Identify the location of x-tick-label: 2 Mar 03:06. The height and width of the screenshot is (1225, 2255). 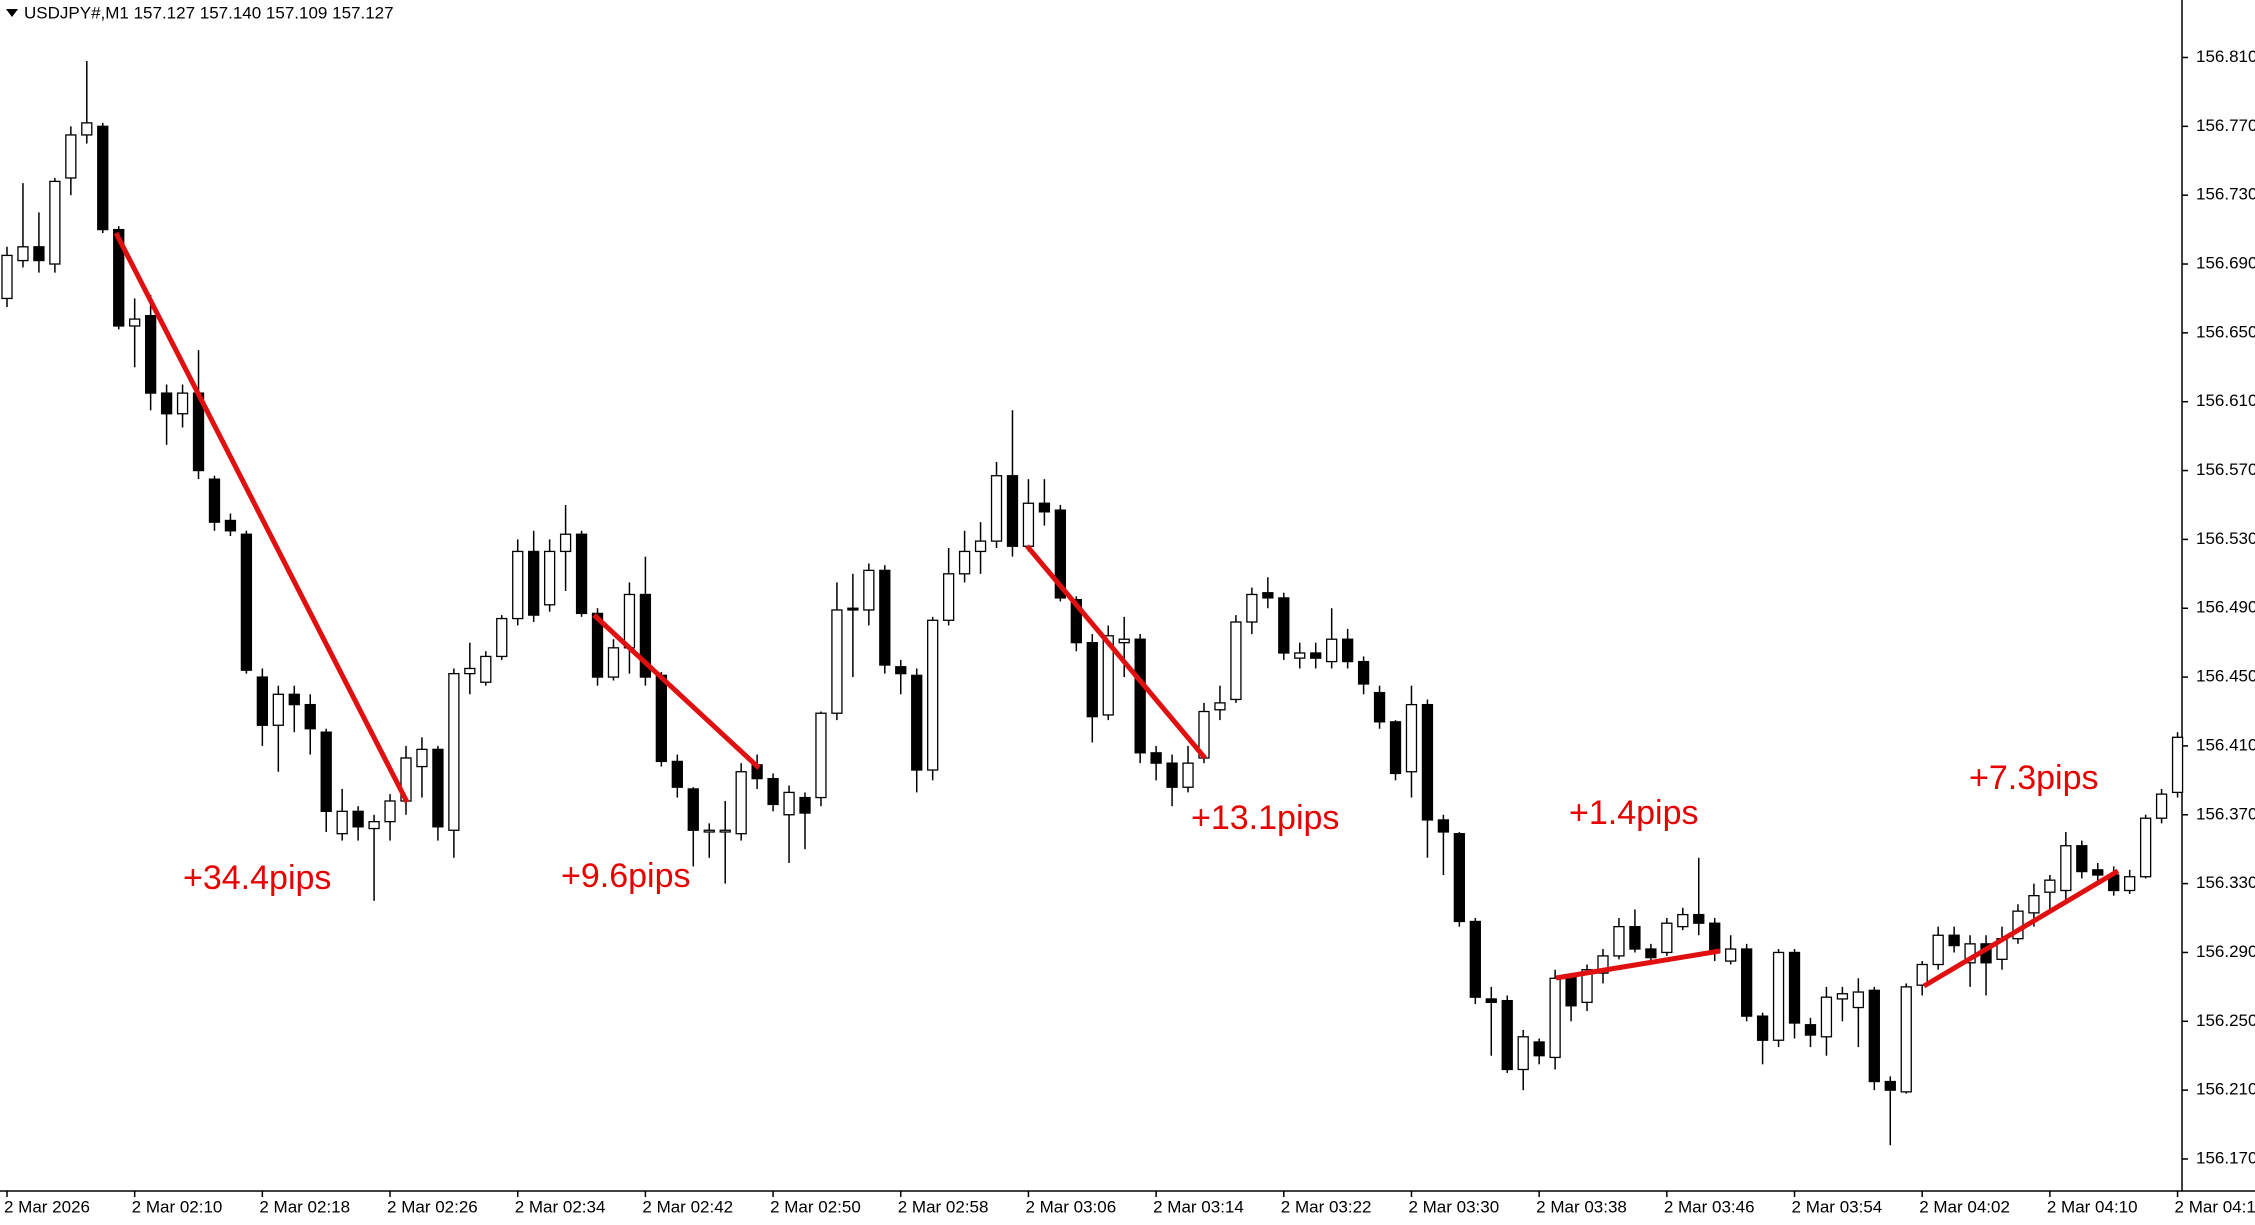
(1070, 1206).